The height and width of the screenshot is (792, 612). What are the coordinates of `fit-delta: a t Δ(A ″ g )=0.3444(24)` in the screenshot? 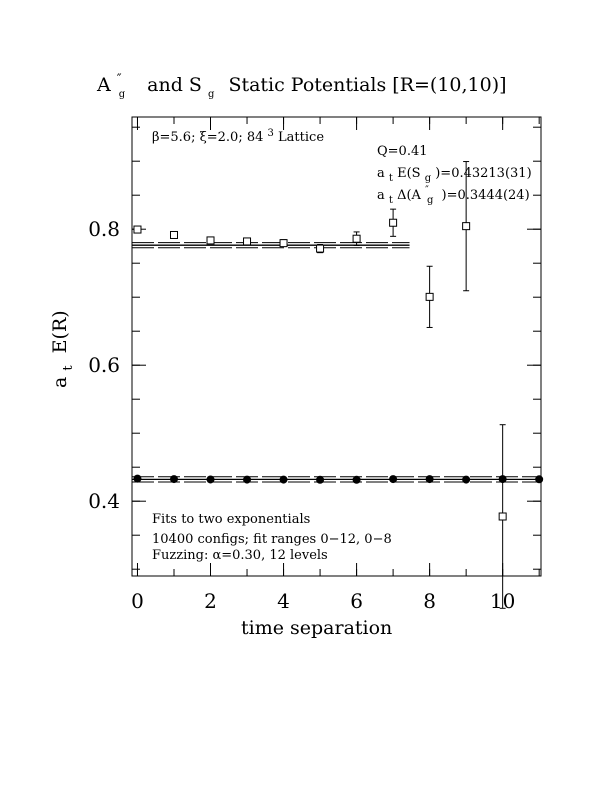 It's located at (453, 194).